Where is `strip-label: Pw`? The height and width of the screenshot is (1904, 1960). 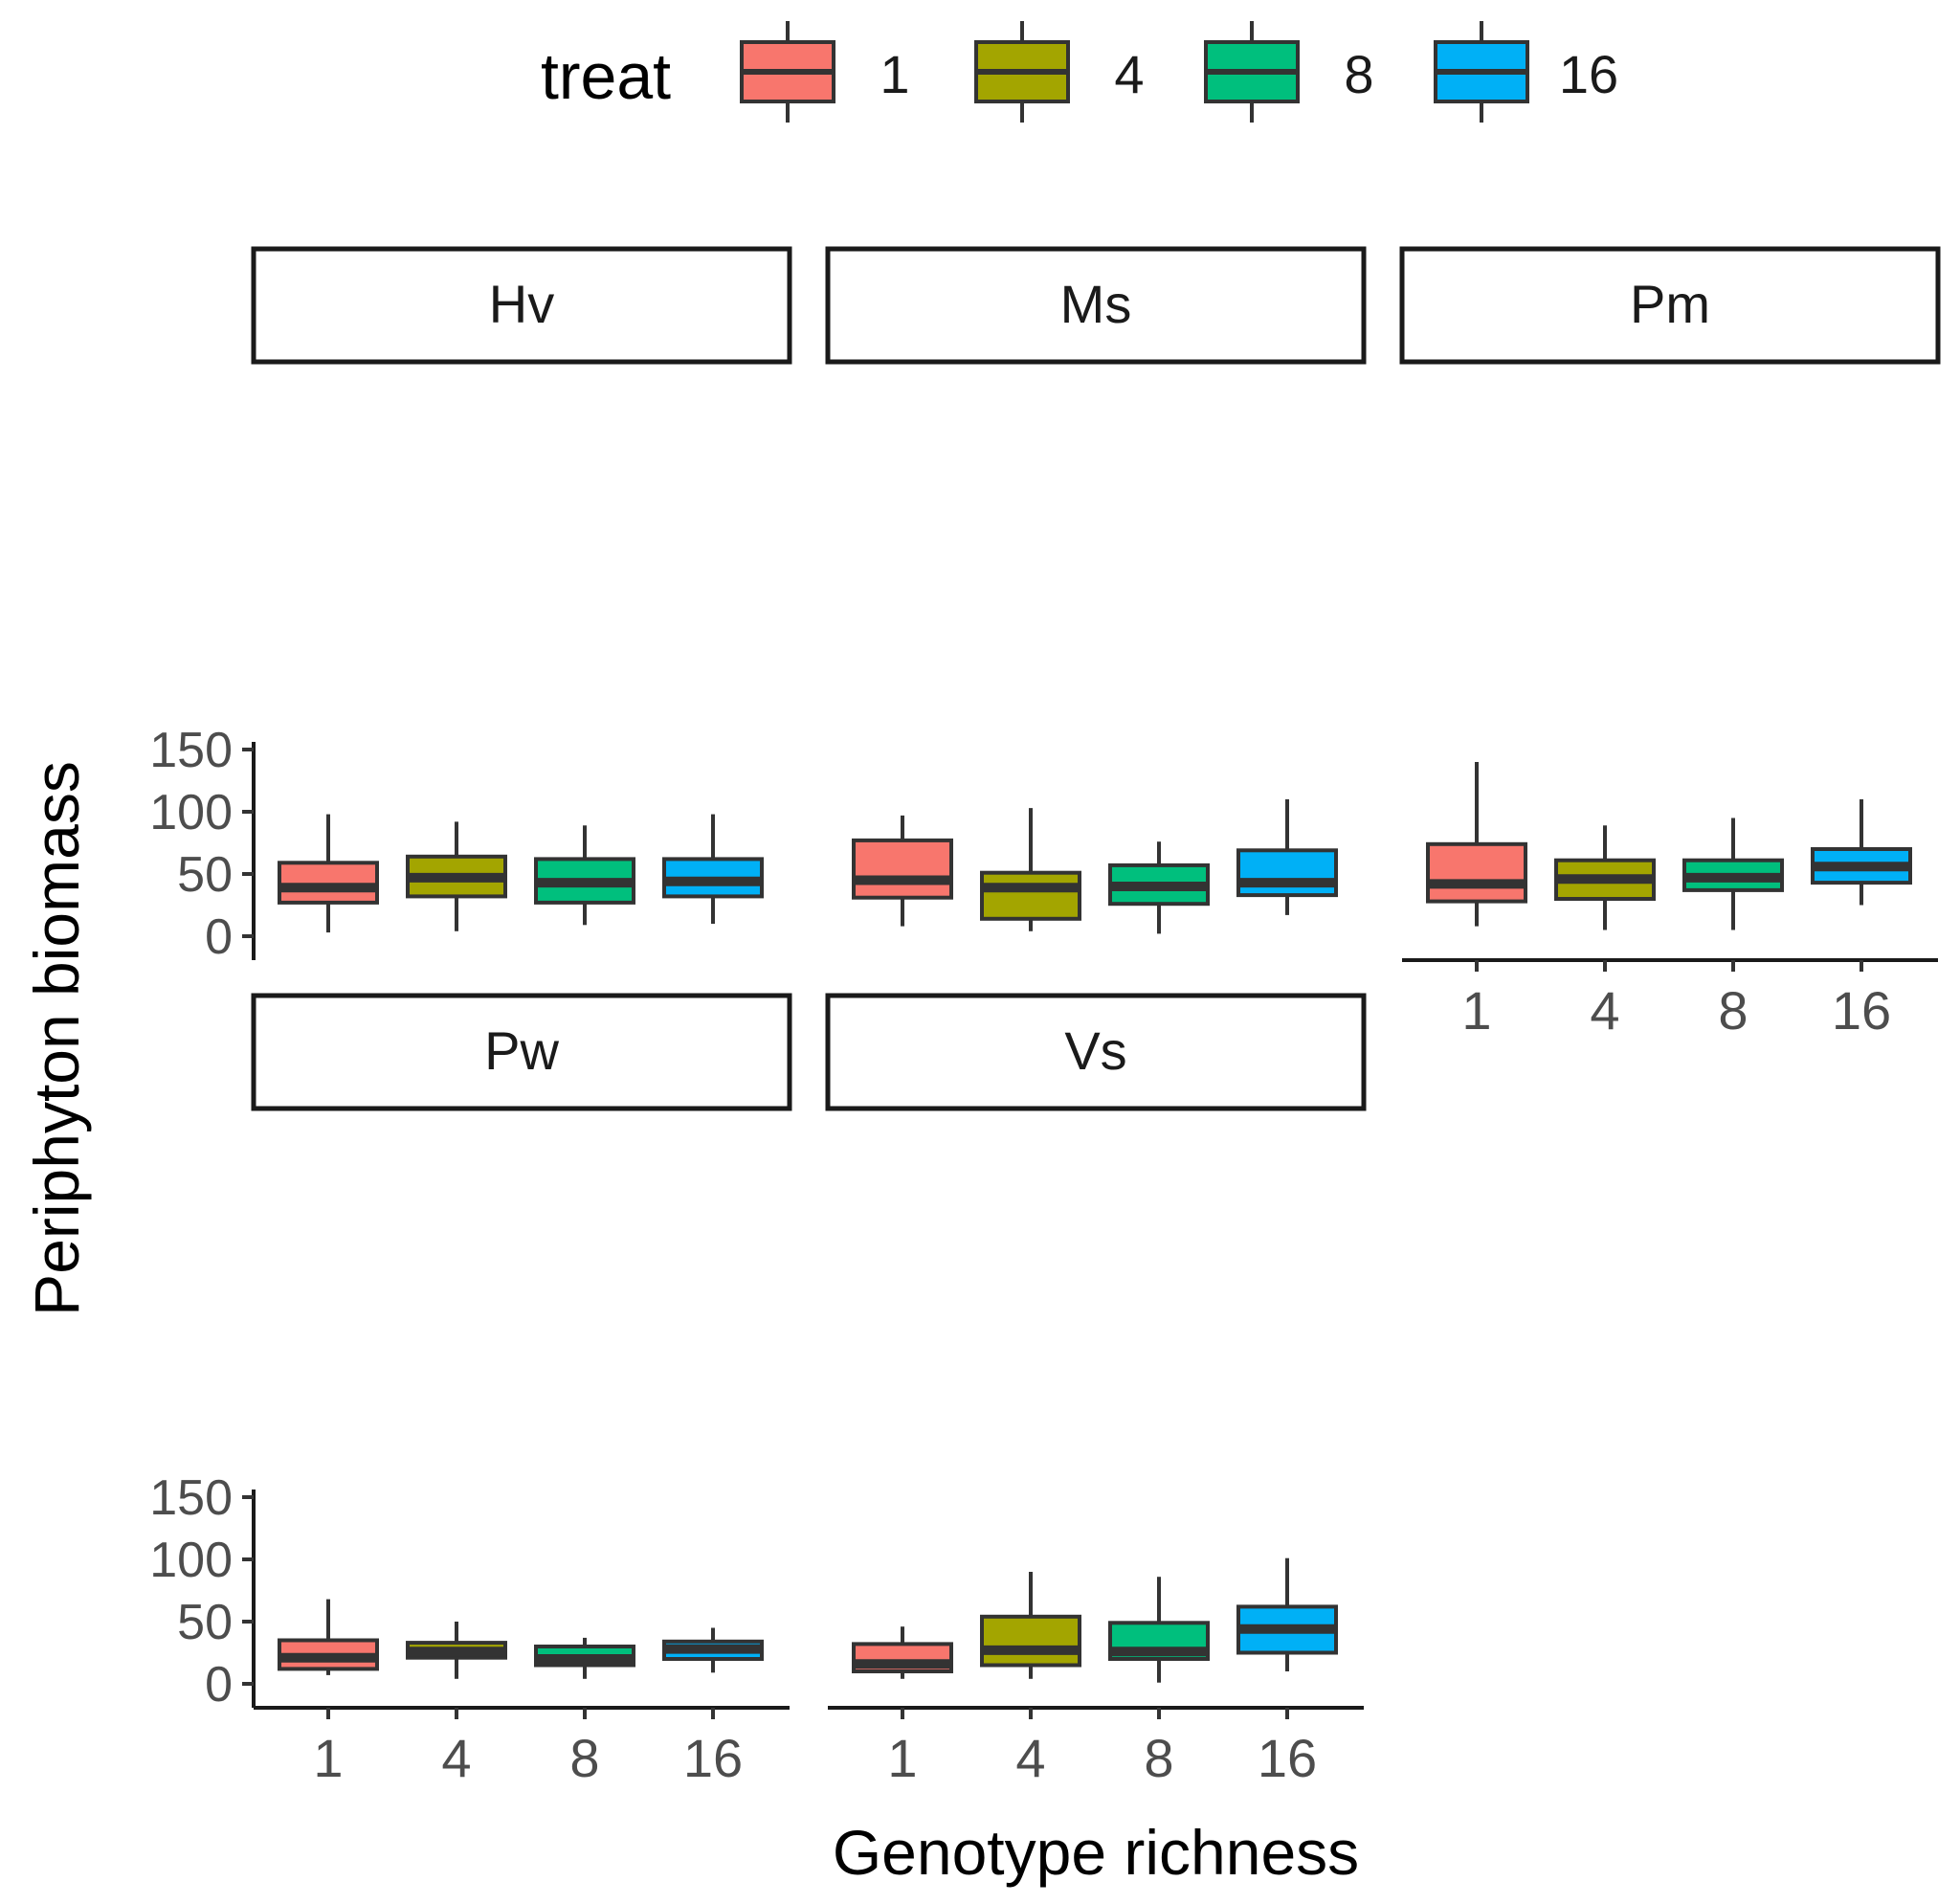
strip-label: Pw is located at coordinates (521, 1051).